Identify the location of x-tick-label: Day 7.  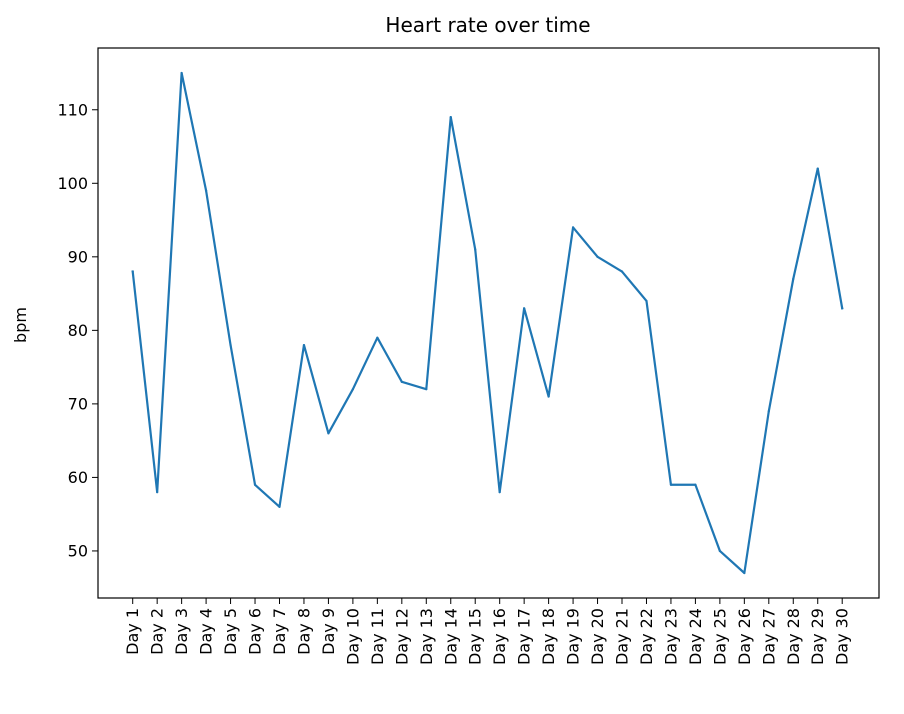
(279, 631).